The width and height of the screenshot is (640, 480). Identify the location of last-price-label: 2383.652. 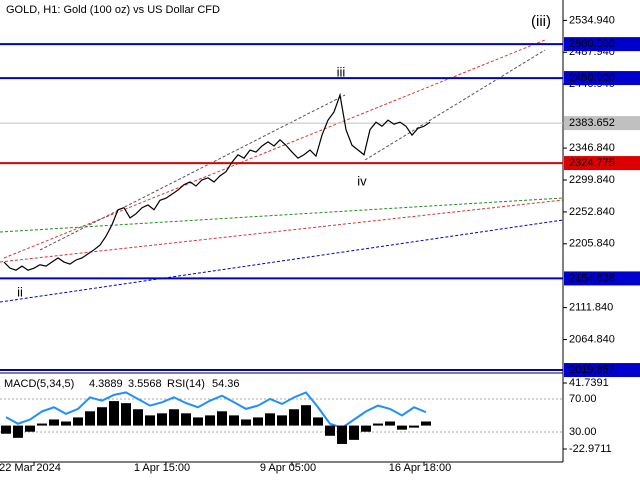
(592, 123).